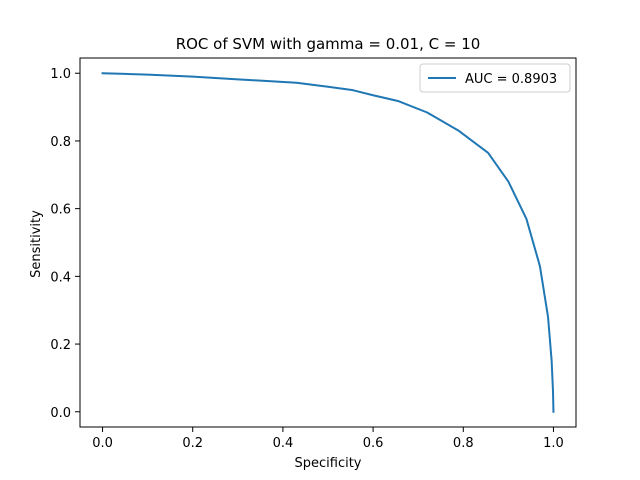 The image size is (640, 480). Describe the element at coordinates (192, 443) in the screenshot. I see `x-tick-label: 0.2` at that location.